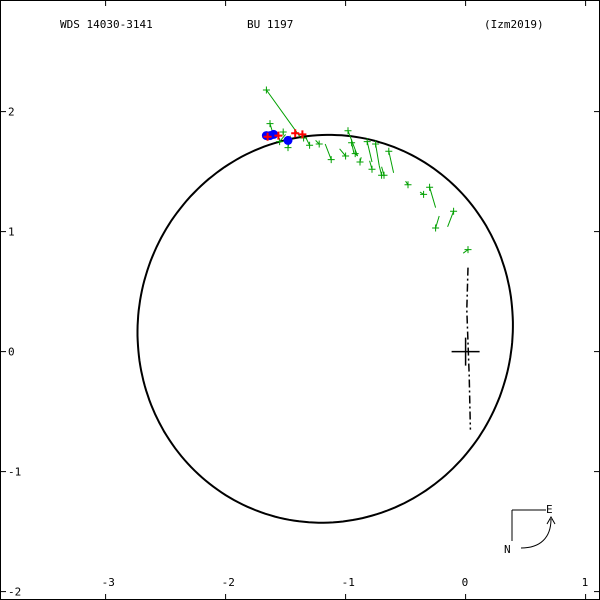  I want to click on primary-star-marker, so click(465, 351).